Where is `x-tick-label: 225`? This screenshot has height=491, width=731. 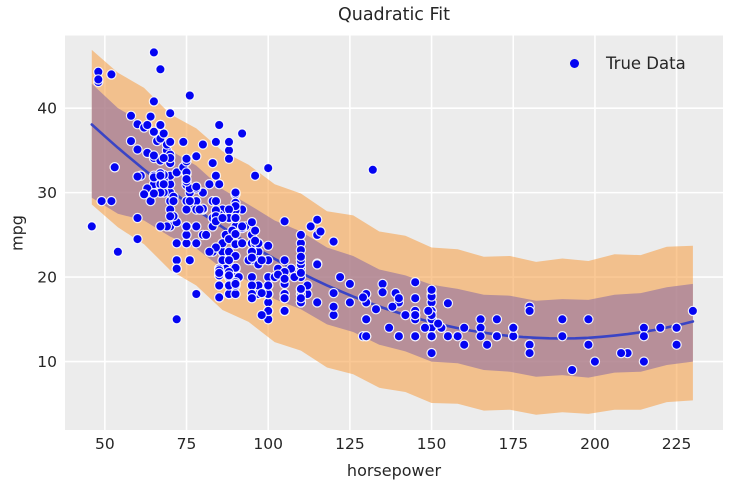 x-tick-label: 225 is located at coordinates (677, 444).